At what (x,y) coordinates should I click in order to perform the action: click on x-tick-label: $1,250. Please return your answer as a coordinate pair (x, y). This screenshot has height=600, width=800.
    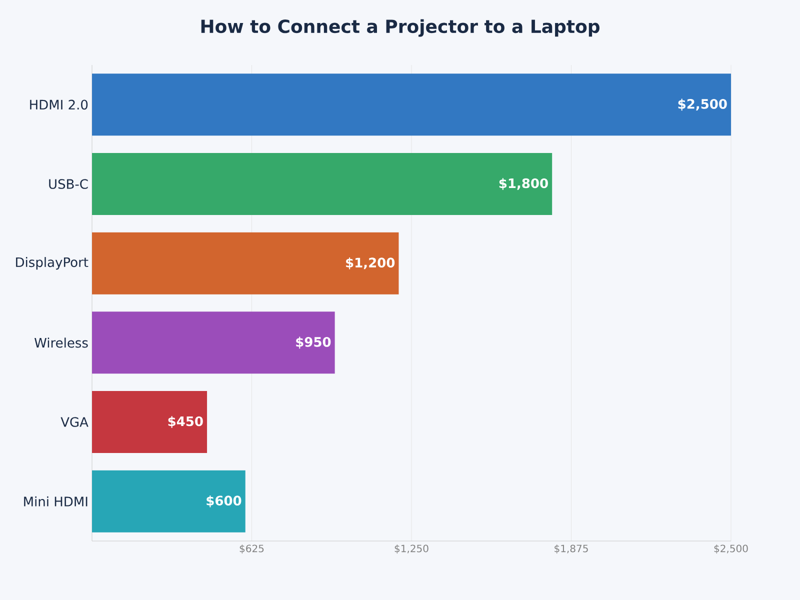
    Looking at the image, I should click on (411, 549).